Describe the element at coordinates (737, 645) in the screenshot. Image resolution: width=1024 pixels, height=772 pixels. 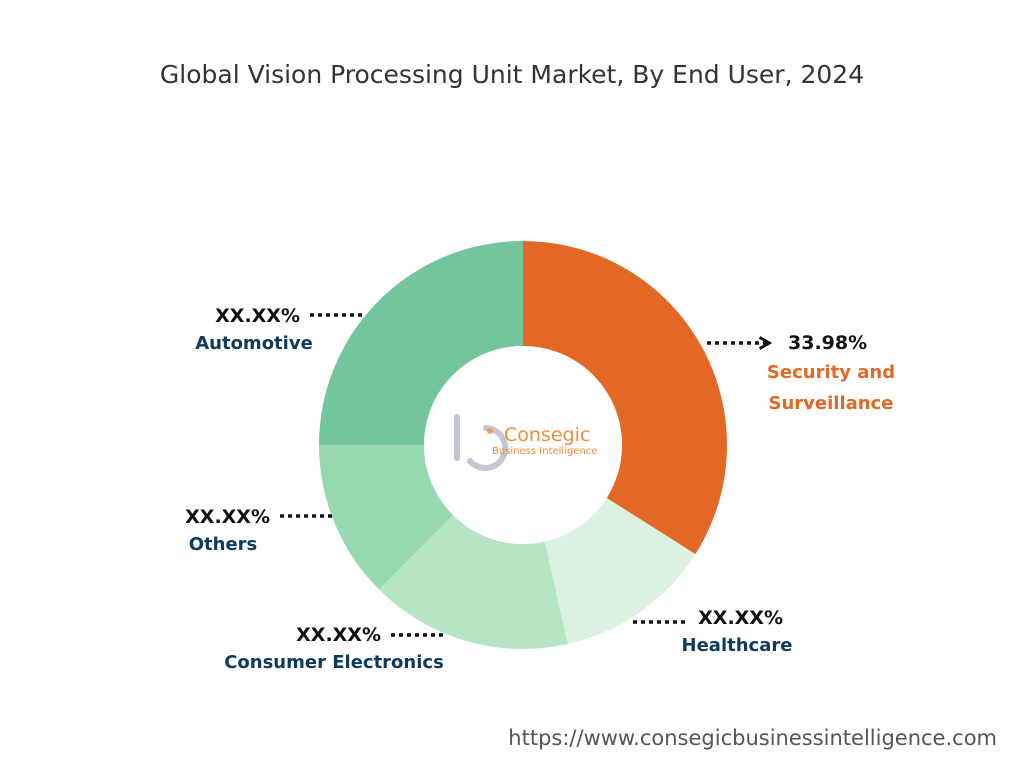
I see `category-label-healthcare: Healthcare` at that location.